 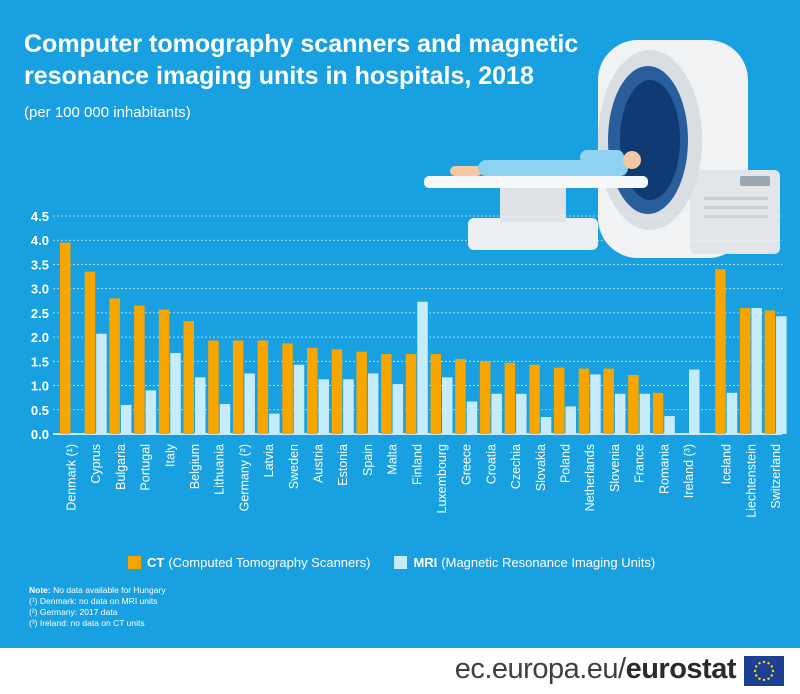 What do you see at coordinates (755, 181) in the screenshot?
I see `scanner-control-panel` at bounding box center [755, 181].